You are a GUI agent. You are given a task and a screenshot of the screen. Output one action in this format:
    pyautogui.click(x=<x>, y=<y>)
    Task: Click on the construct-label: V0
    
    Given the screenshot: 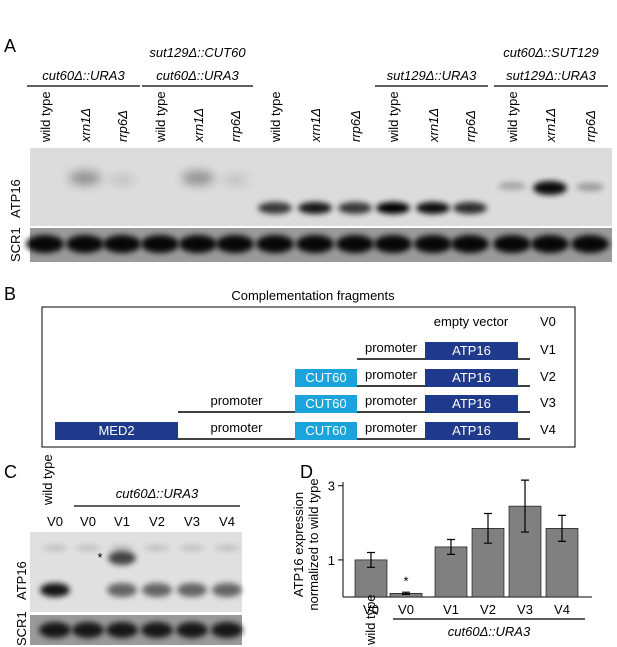 What is the action you would take?
    pyautogui.click(x=548, y=321)
    